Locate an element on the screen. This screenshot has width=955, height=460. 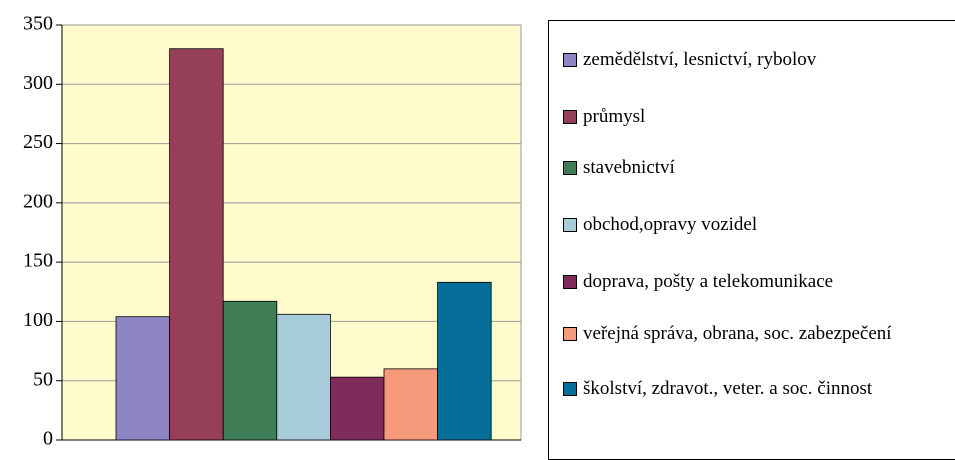
y-tick-label: 100 is located at coordinates (38, 320).